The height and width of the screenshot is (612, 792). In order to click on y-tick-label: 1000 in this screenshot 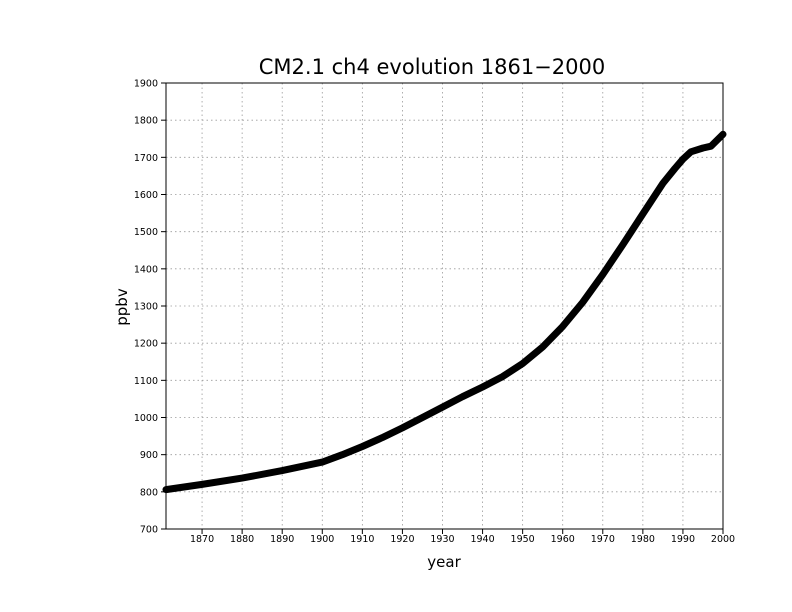, I will do `click(146, 418)`.